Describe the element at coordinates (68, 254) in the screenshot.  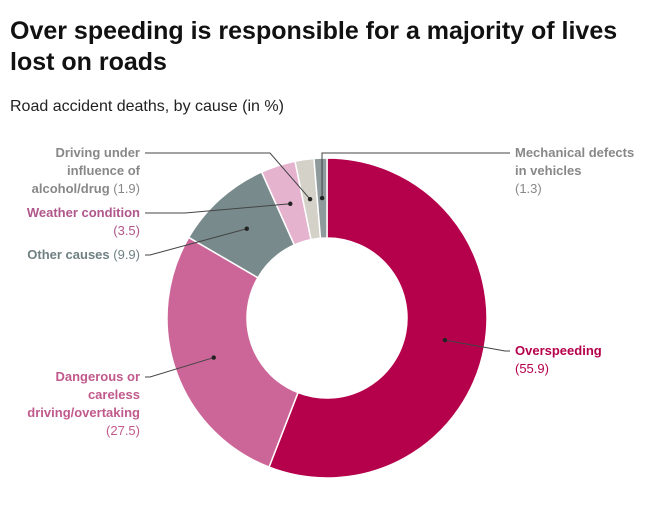
I see `category-name: Other causes` at that location.